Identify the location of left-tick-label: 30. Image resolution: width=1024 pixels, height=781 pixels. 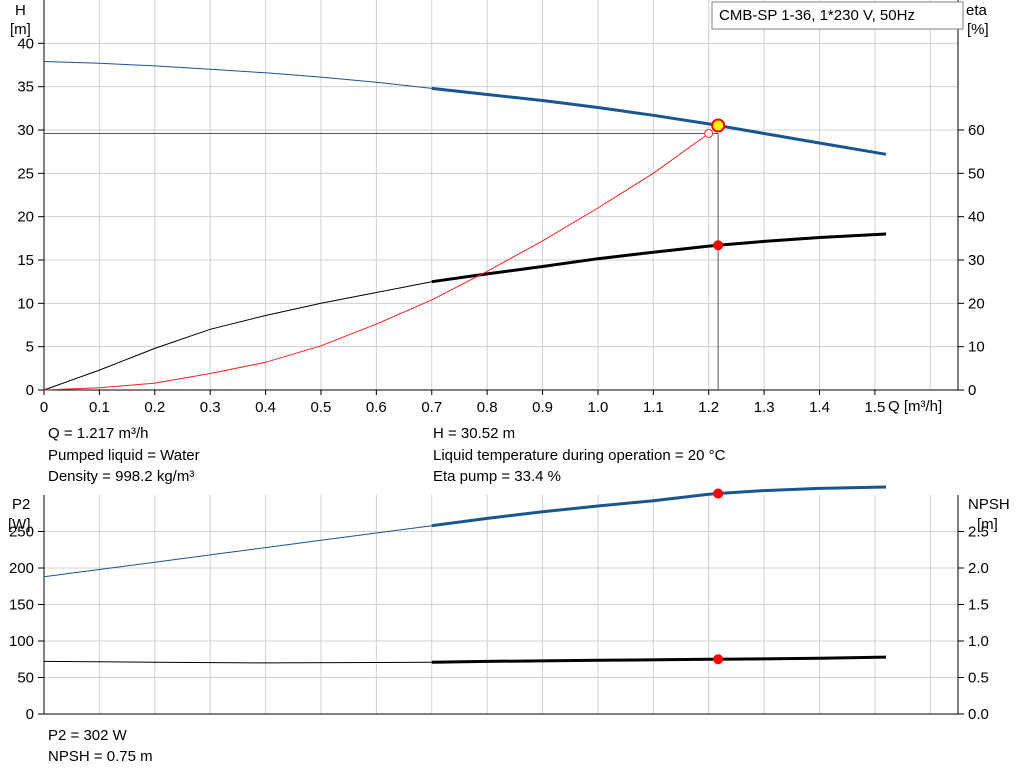
(25, 130).